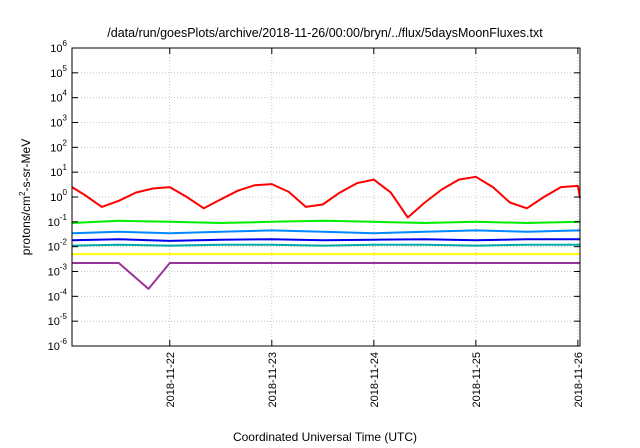 The width and height of the screenshot is (640, 448). I want to click on y-tick-label: 10², so click(58, 146).